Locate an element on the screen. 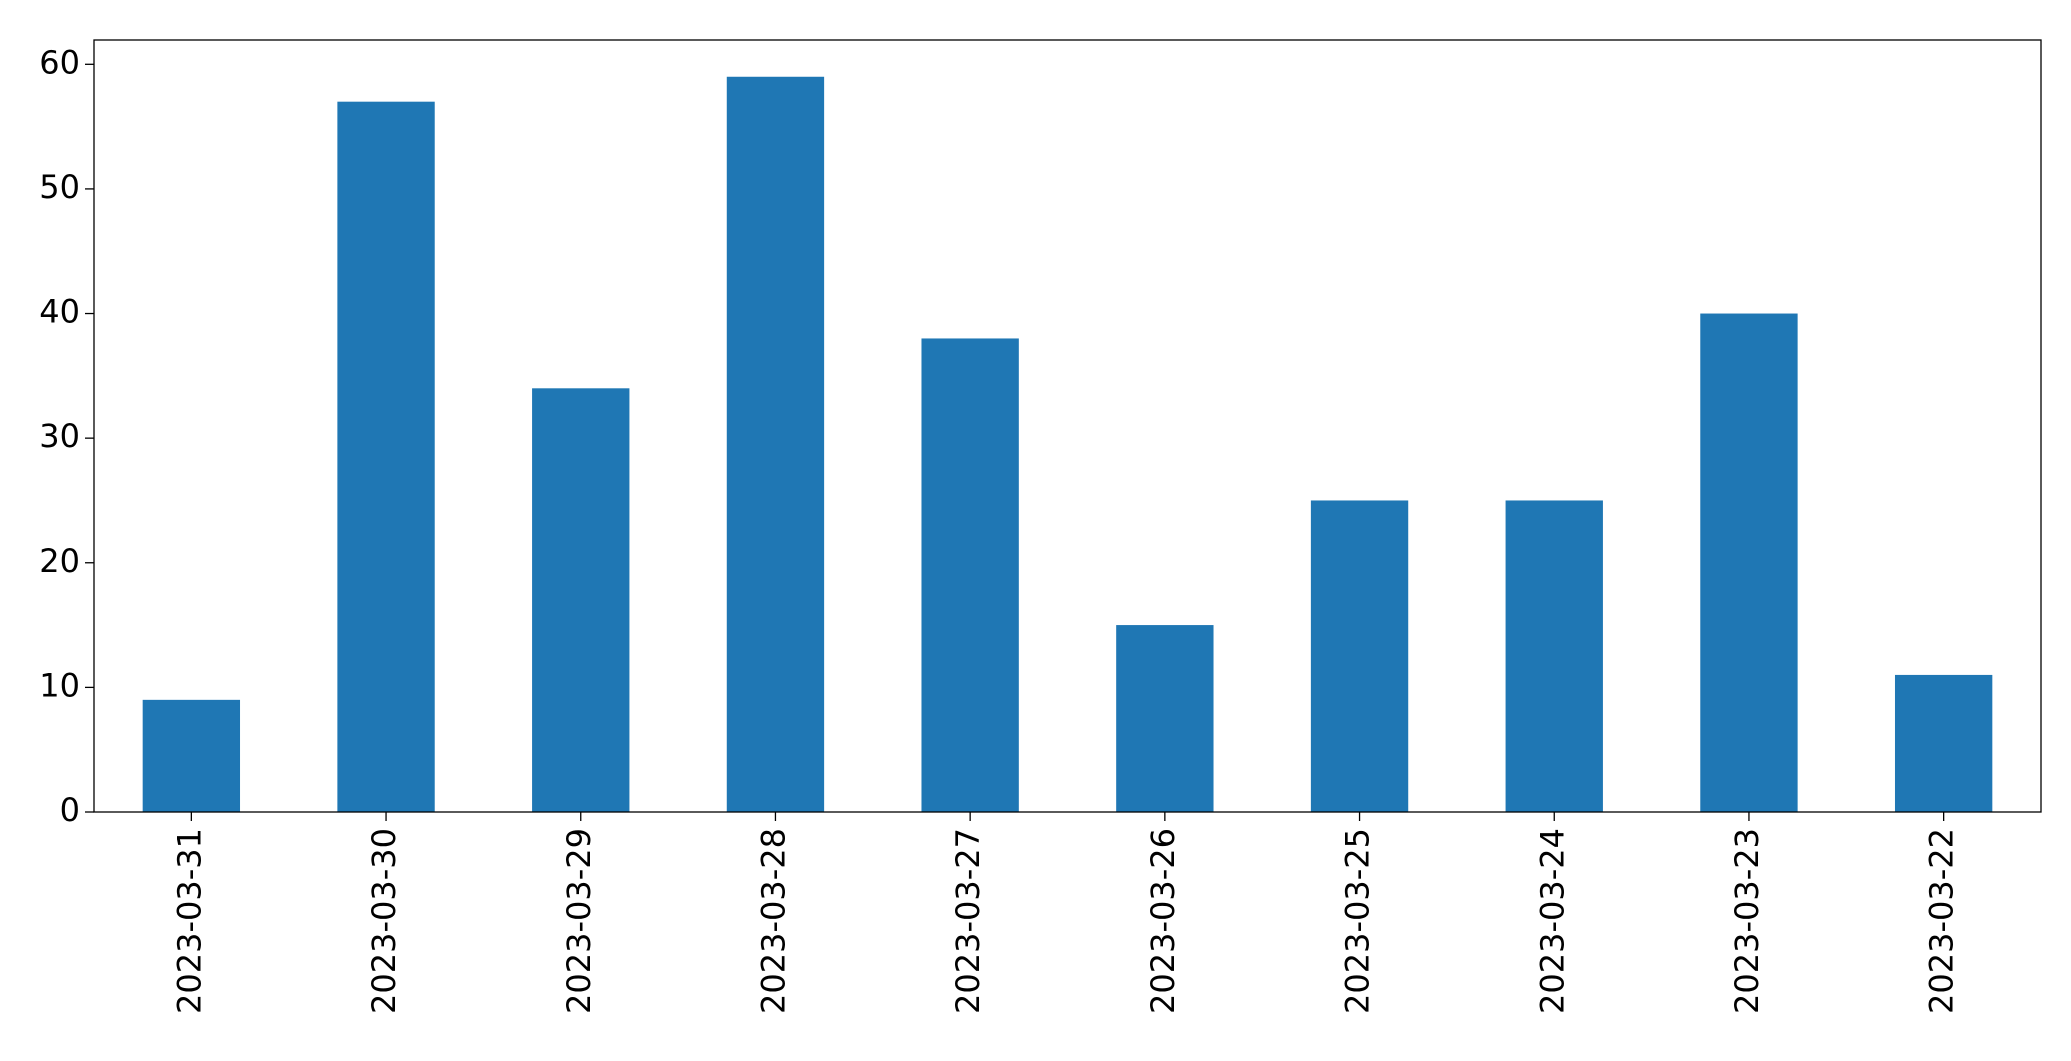 The height and width of the screenshot is (1061, 2071). x-tick-label: 2023-03-31 is located at coordinates (189, 921).